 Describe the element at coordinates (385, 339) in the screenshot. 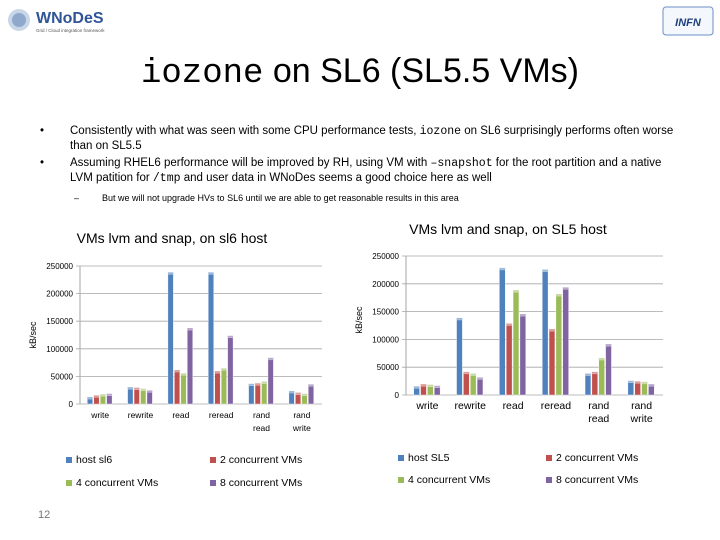

I see `y-tick-label: 100000` at that location.